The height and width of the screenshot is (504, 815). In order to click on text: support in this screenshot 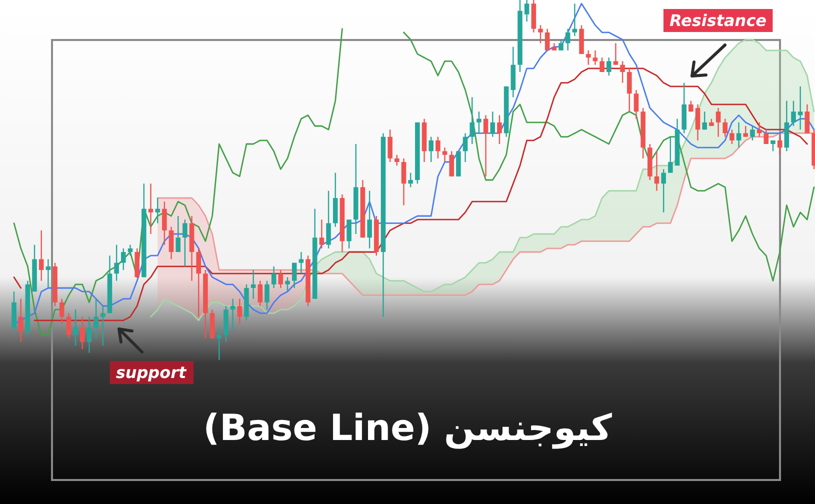, I will do `click(152, 372)`.